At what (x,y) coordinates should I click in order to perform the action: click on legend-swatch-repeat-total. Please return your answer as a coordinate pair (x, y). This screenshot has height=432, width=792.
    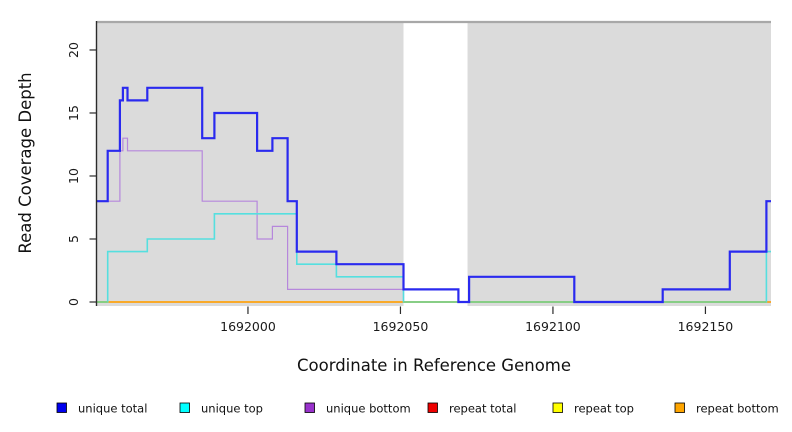
    Looking at the image, I should click on (432, 407).